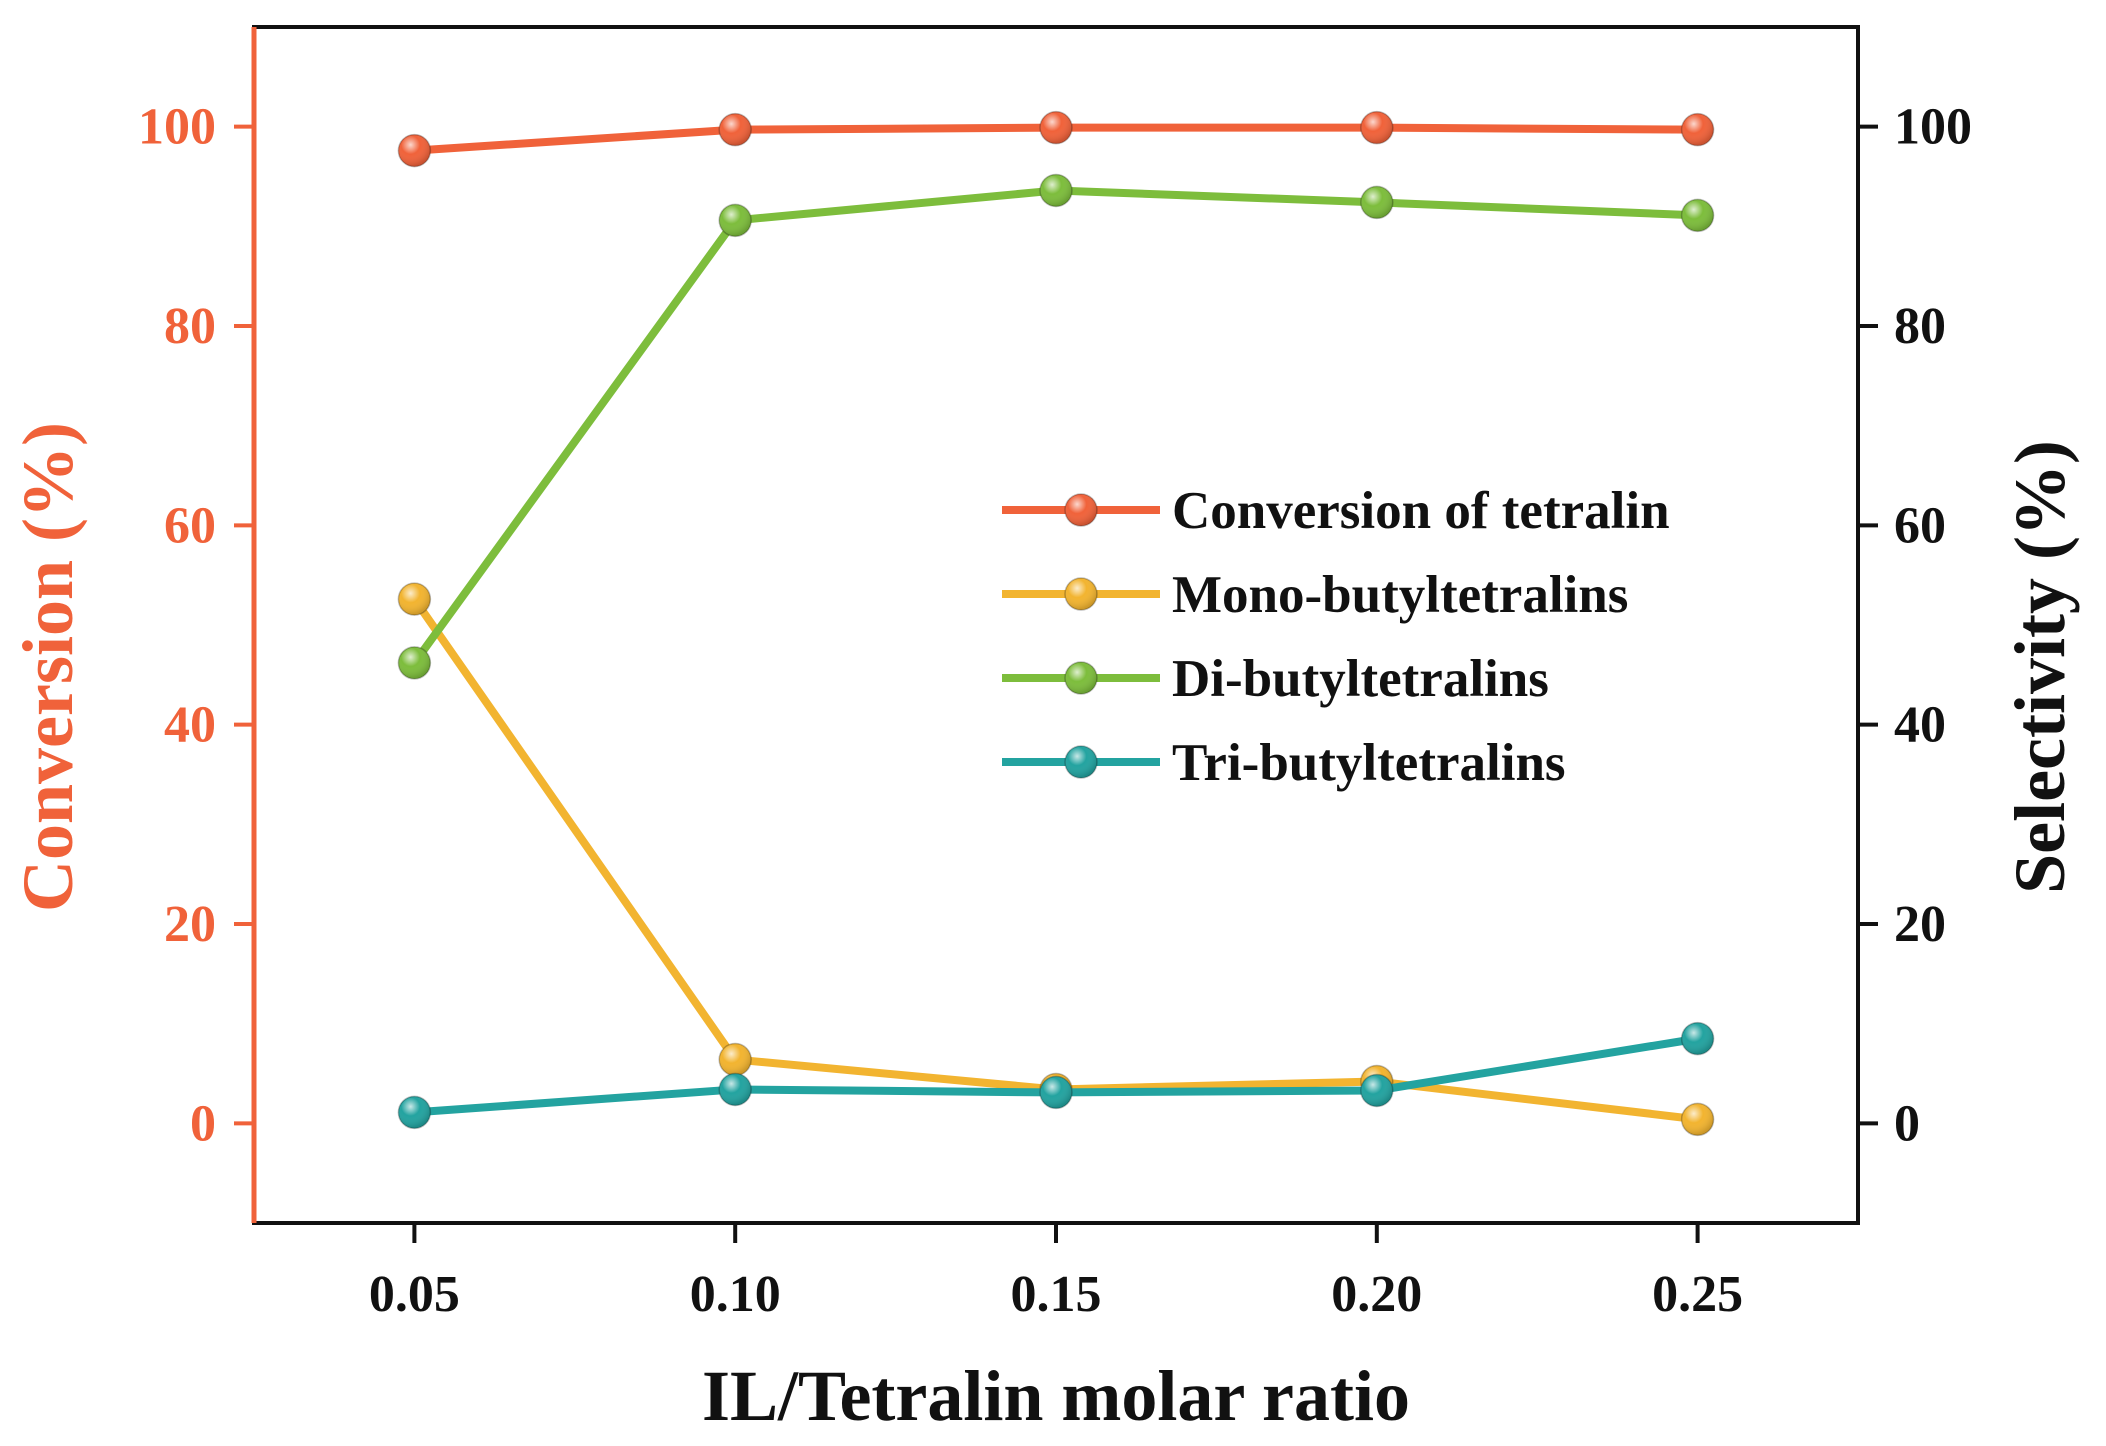 This screenshot has height=1446, width=2106. Describe the element at coordinates (735, 1294) in the screenshot. I see `x-tick-label: 0.10` at that location.